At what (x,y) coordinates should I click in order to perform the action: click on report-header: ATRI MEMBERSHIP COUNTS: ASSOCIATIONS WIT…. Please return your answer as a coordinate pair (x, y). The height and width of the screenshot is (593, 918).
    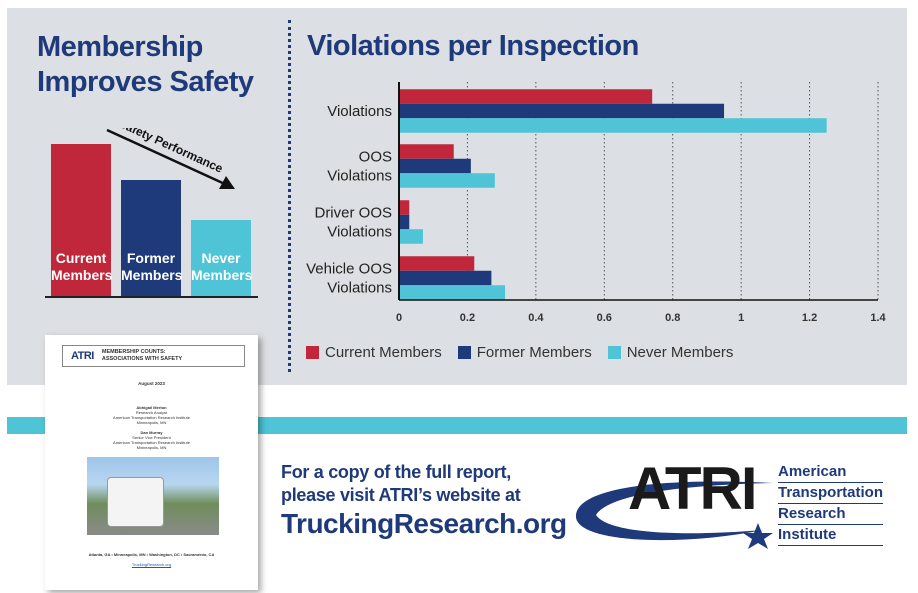
    Looking at the image, I should click on (153, 356).